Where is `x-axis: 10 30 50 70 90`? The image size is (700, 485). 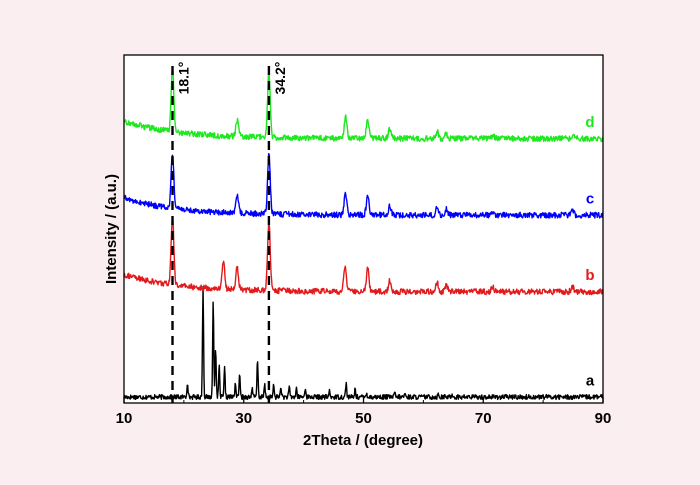 x-axis: 10 30 50 70 90 is located at coordinates (364, 412).